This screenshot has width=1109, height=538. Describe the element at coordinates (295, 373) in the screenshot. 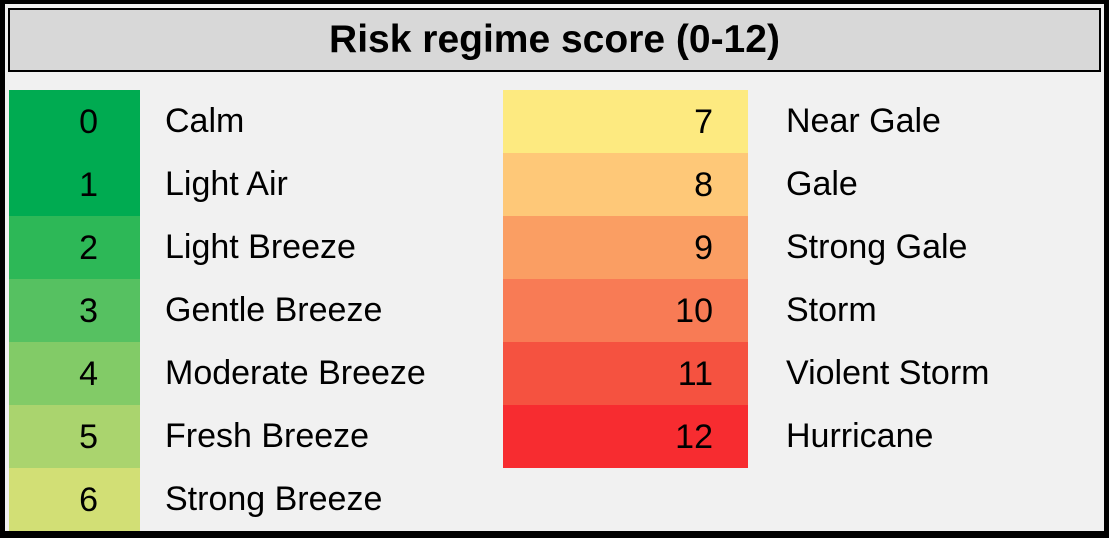

I see `score-label: Moderate Breeze` at that location.